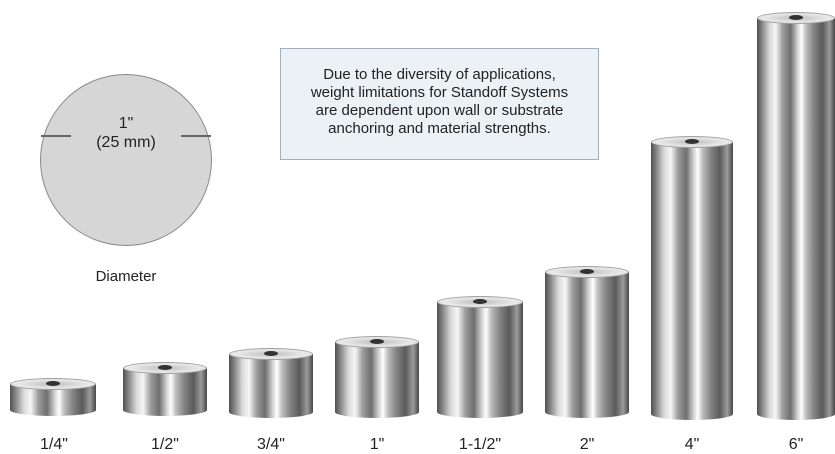 The height and width of the screenshot is (454, 835). Describe the element at coordinates (480, 444) in the screenshot. I see `size-label: 1-1/2"` at that location.